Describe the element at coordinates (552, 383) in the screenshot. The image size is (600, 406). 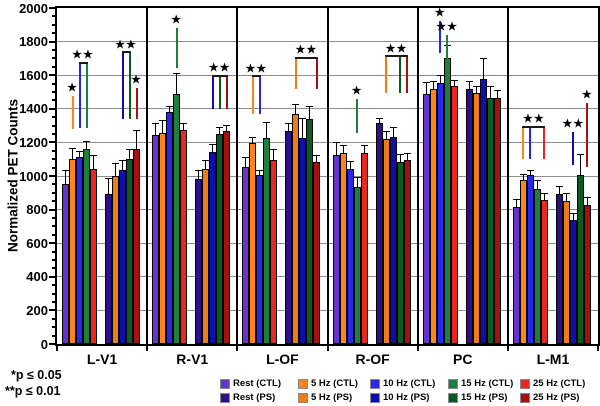
I see `legend-item: 25 Hz (CTL)` at that location.